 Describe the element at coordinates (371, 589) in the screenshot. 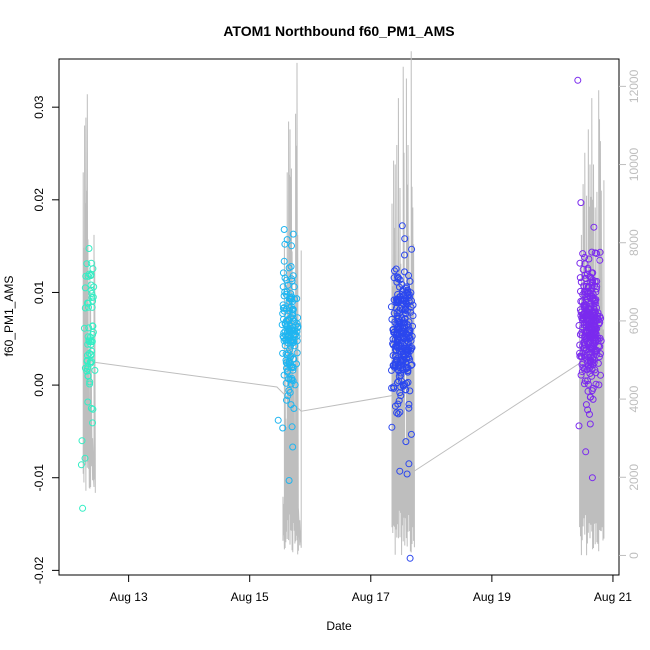

I see `x-axis: Aug 13 Aug 15 Aug 17 Aug 19 Aug 21` at that location.